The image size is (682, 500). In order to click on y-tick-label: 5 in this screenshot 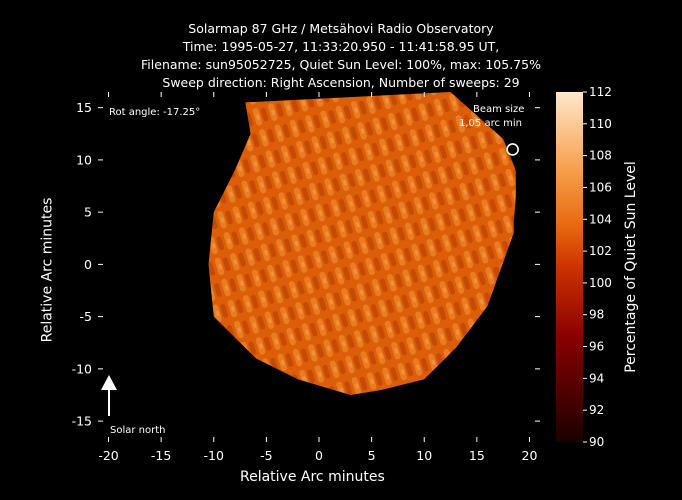, I will do `click(88, 212)`.